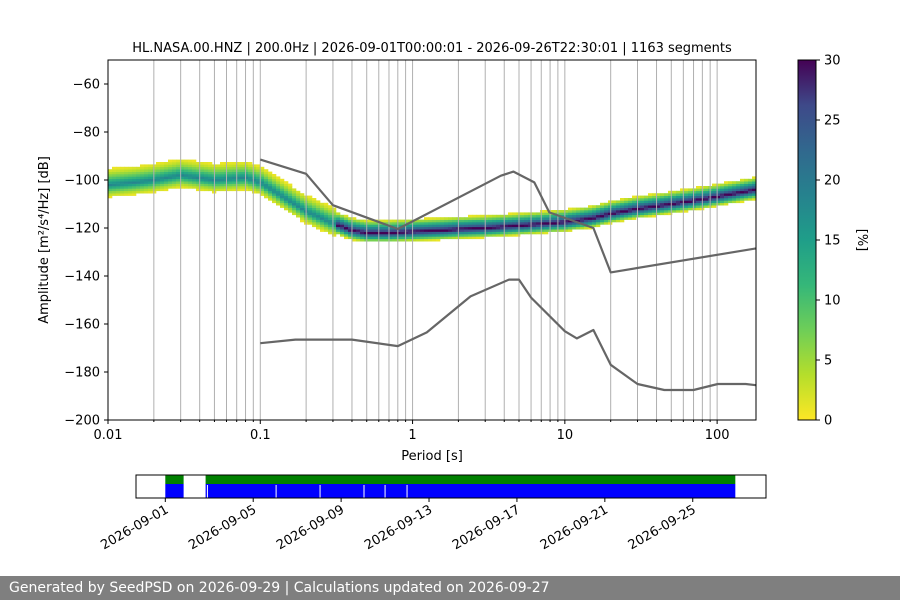 The width and height of the screenshot is (900, 600). I want to click on y-tick-label: −140, so click(82, 277).